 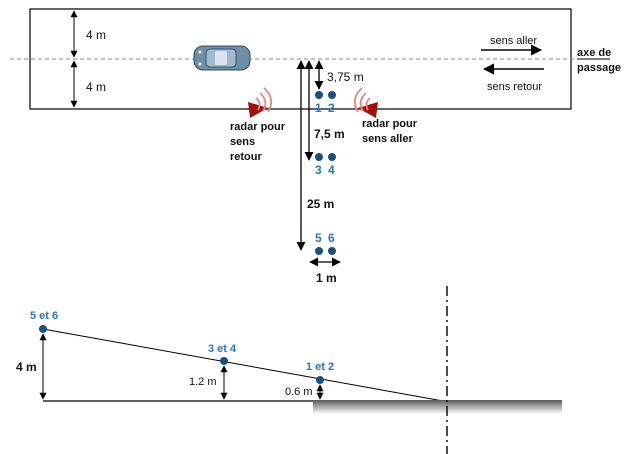 What do you see at coordinates (96, 87) in the screenshot?
I see `half-width-bottom-label: 4 m` at bounding box center [96, 87].